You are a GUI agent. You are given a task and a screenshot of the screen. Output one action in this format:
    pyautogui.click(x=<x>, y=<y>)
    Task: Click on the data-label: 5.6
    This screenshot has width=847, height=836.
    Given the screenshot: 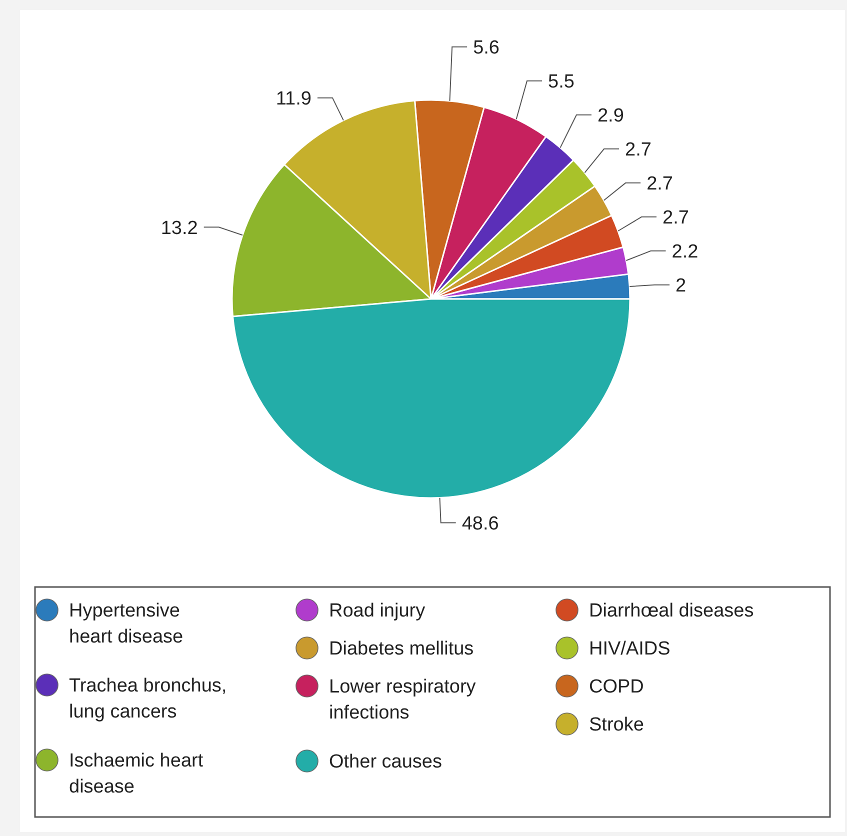 What is the action you would take?
    pyautogui.click(x=486, y=48)
    